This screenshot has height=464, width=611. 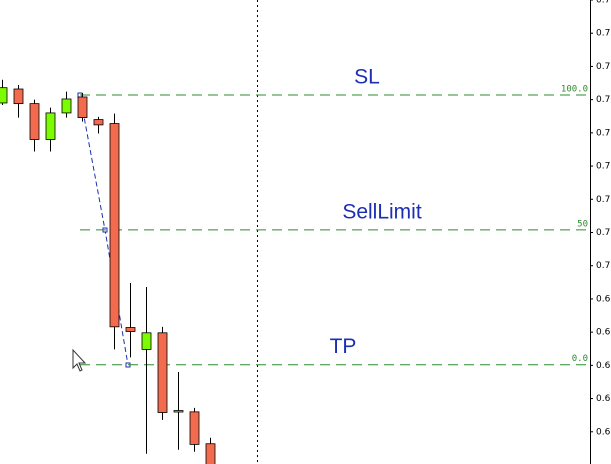 What do you see at coordinates (382, 211) in the screenshot?
I see `fibo-level-name: SellLimit` at bounding box center [382, 211].